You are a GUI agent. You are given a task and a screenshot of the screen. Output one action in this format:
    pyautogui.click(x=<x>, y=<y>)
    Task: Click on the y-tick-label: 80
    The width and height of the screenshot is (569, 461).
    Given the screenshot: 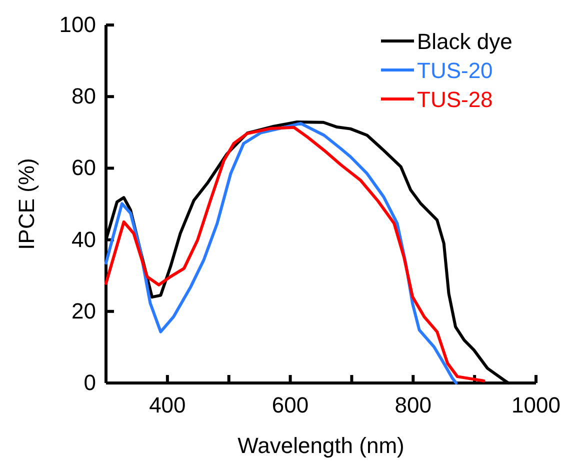 What is the action you would take?
    pyautogui.click(x=84, y=96)
    